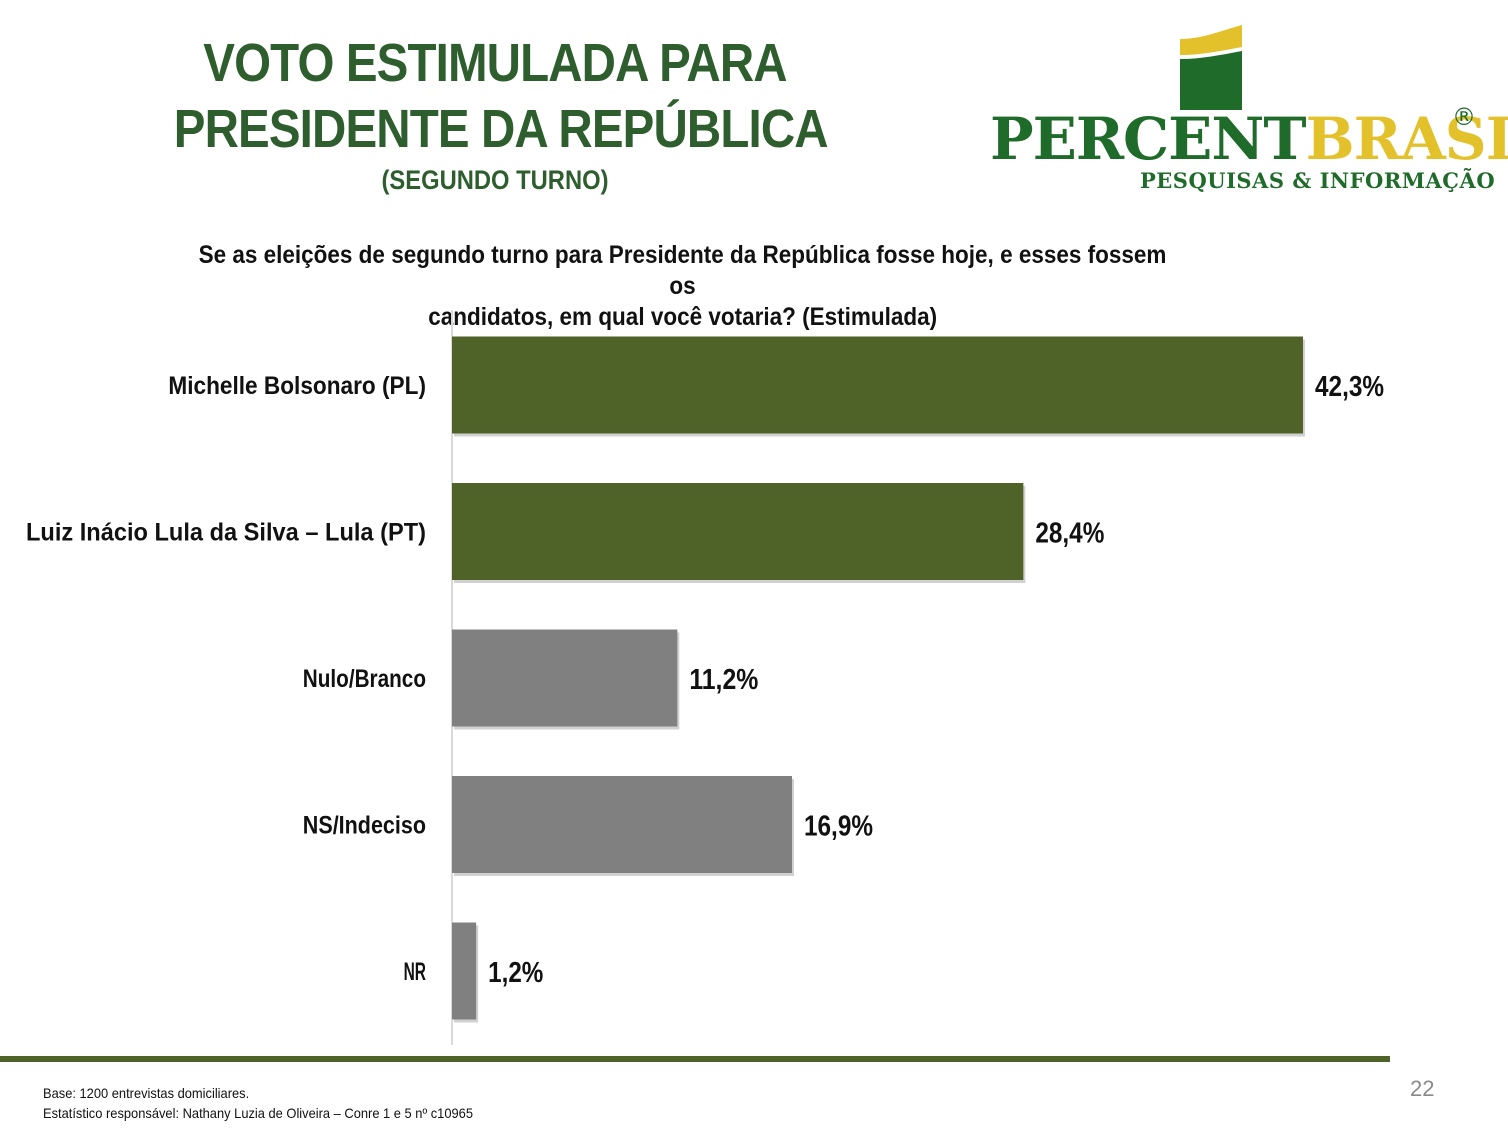  I want to click on category-label-1: Michelle Bolsonaro (PL), so click(297, 386).